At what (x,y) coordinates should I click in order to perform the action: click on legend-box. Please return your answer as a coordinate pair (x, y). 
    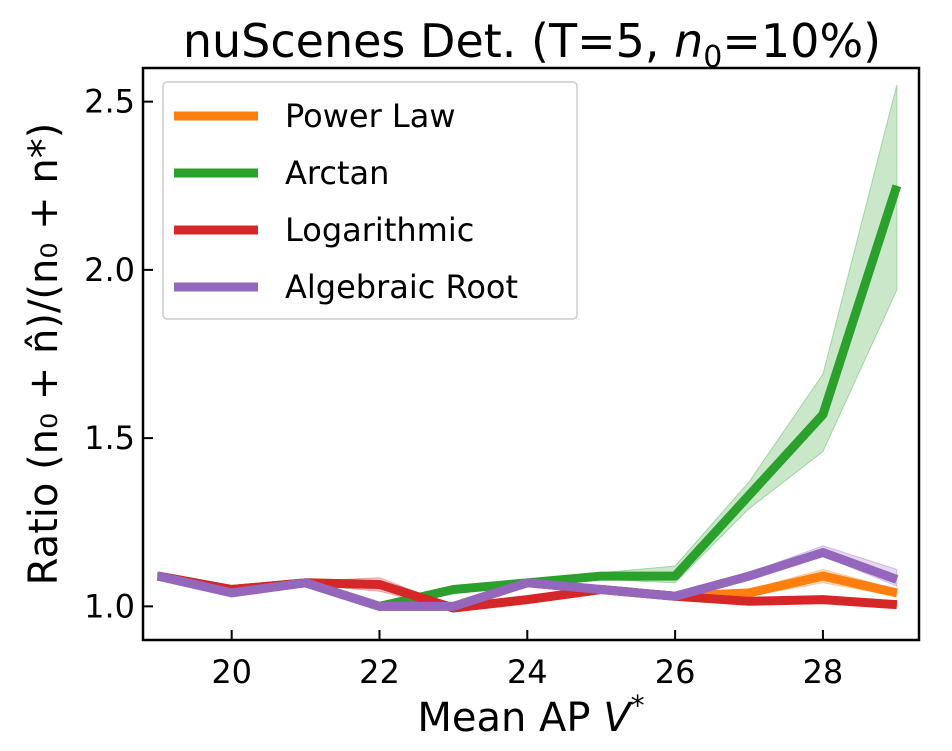
    Looking at the image, I should click on (370, 200).